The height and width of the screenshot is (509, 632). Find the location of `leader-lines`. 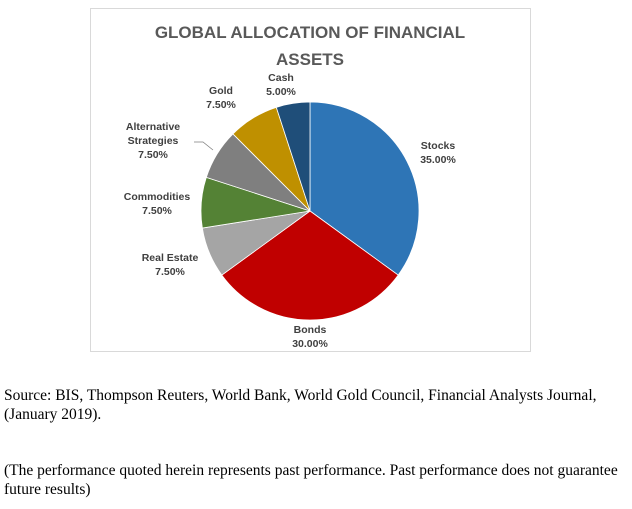

leader-lines is located at coordinates (204, 146).